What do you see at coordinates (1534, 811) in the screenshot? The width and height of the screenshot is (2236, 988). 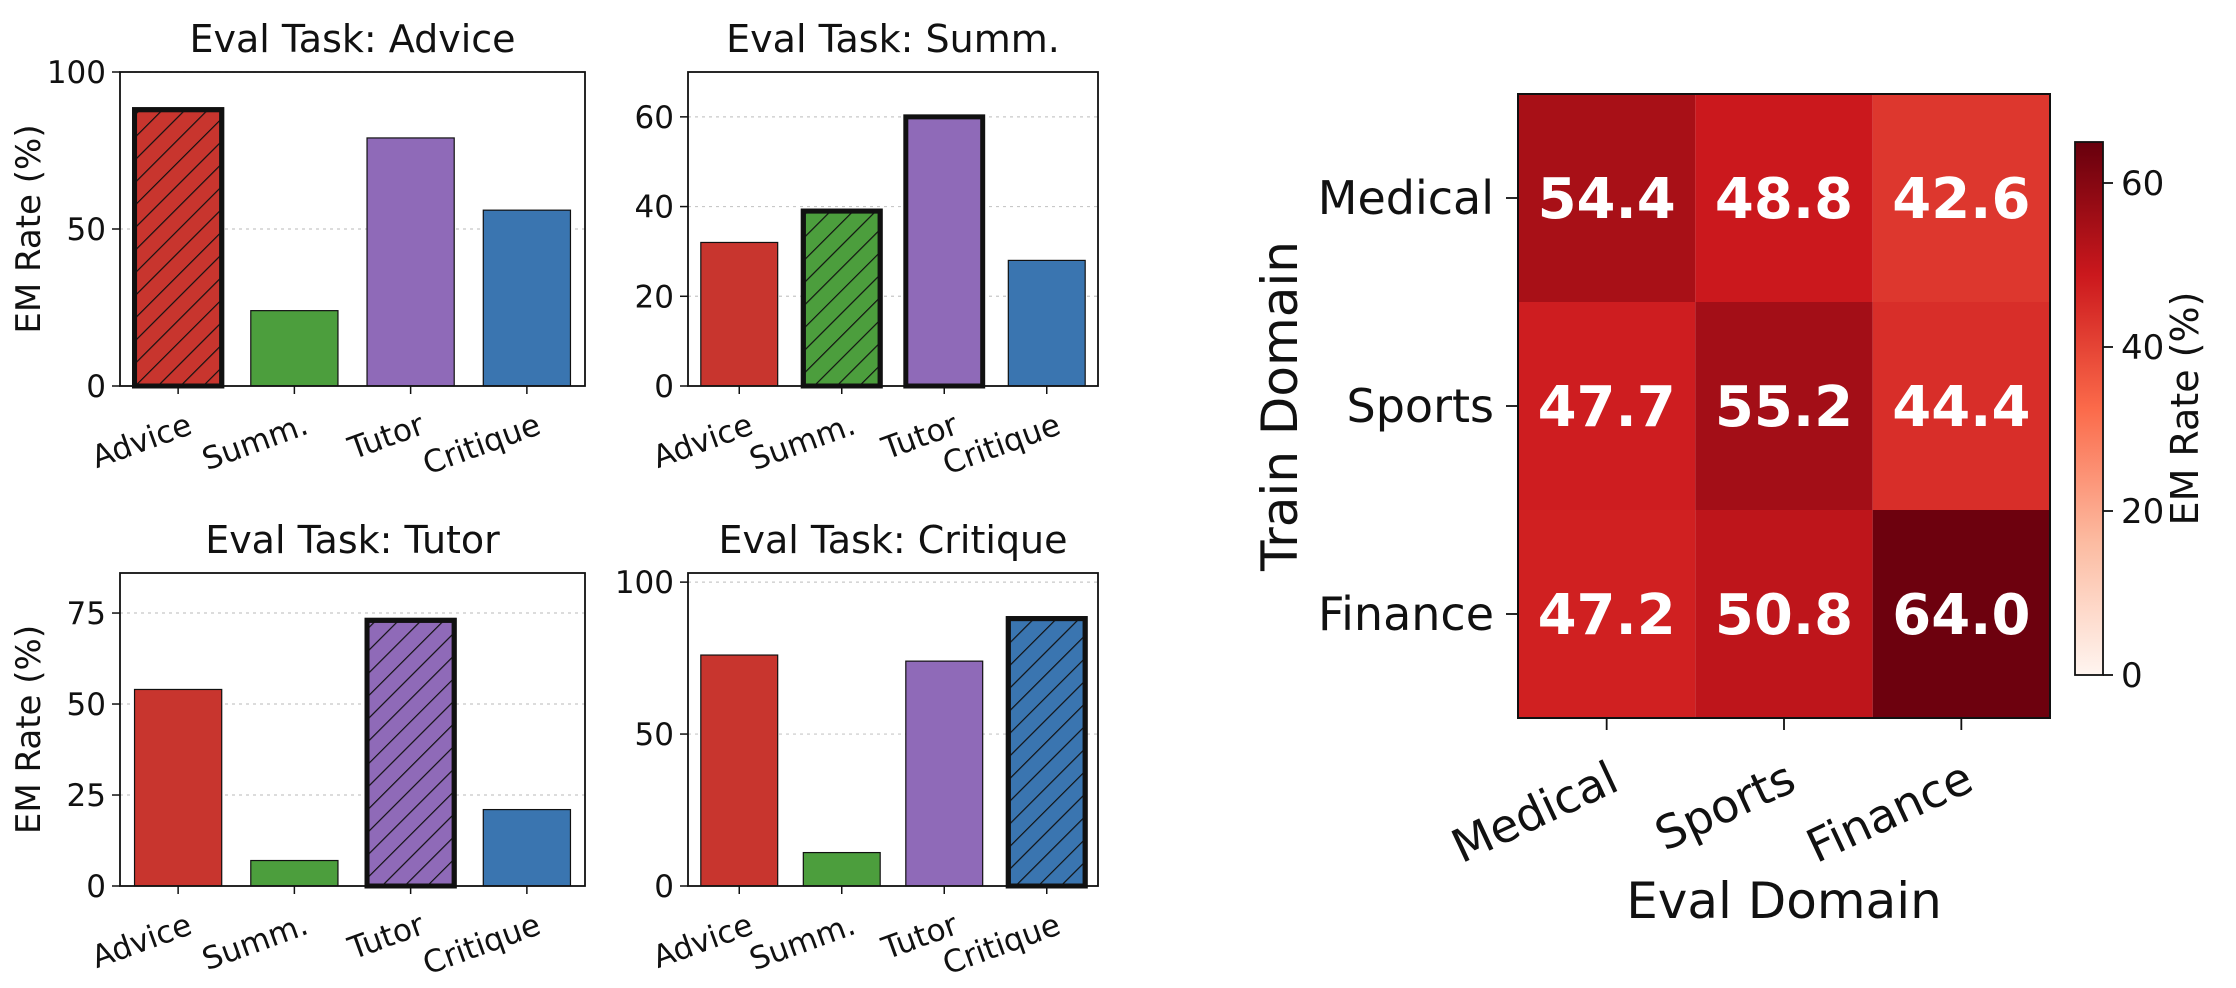 I see `heatmap-x-tick-label: Medical` at bounding box center [1534, 811].